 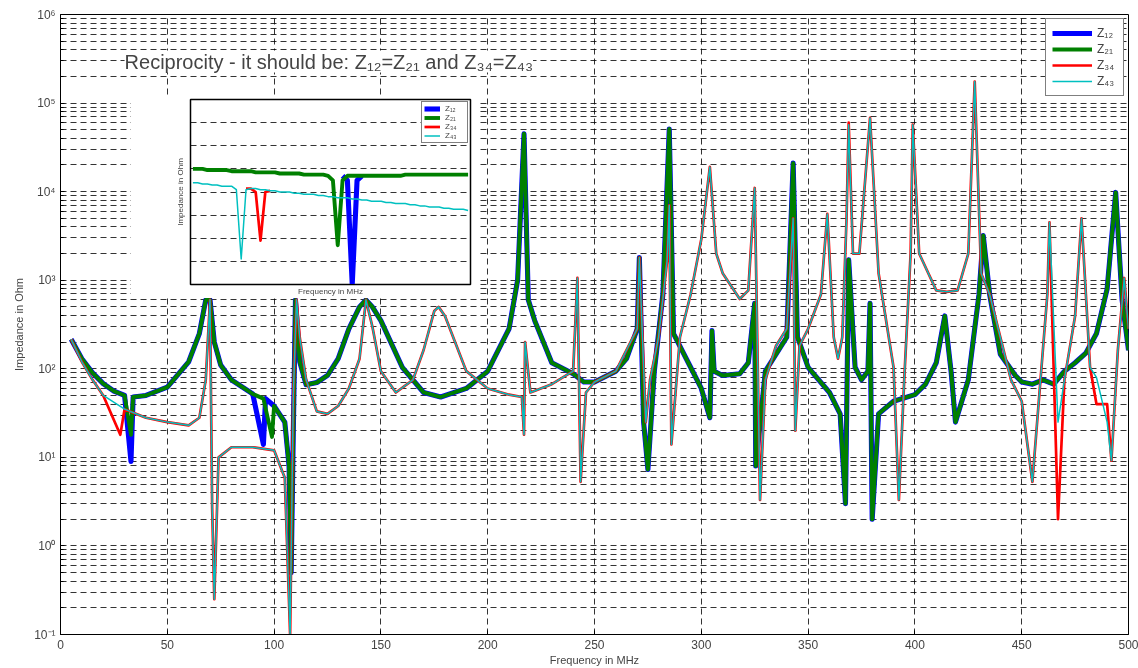 I want to click on y-tick-label: 10⁴, so click(x=46, y=191).